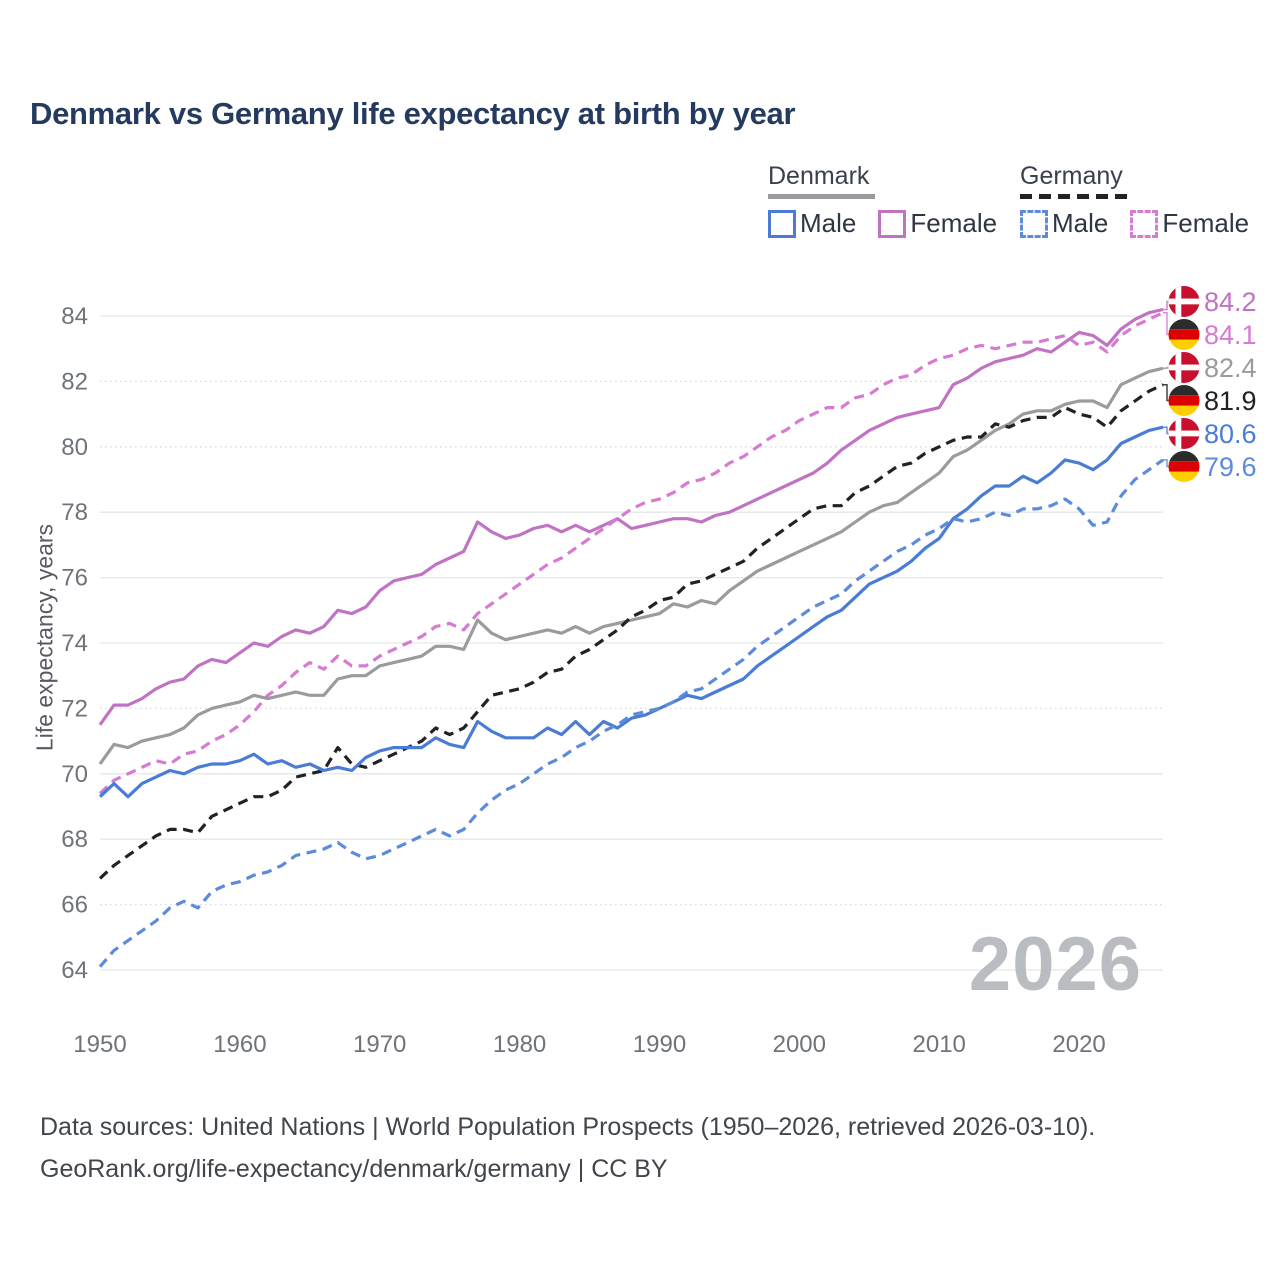 Image resolution: width=1280 pixels, height=1280 pixels. Describe the element at coordinates (1073, 196) in the screenshot. I see `legend-germany-line-sample` at that location.